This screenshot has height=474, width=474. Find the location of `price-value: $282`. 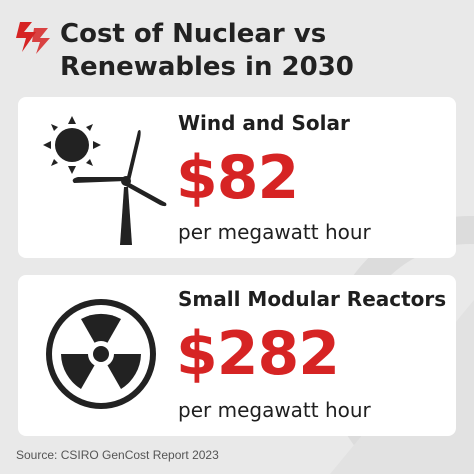

price-value: $282 is located at coordinates (258, 354).